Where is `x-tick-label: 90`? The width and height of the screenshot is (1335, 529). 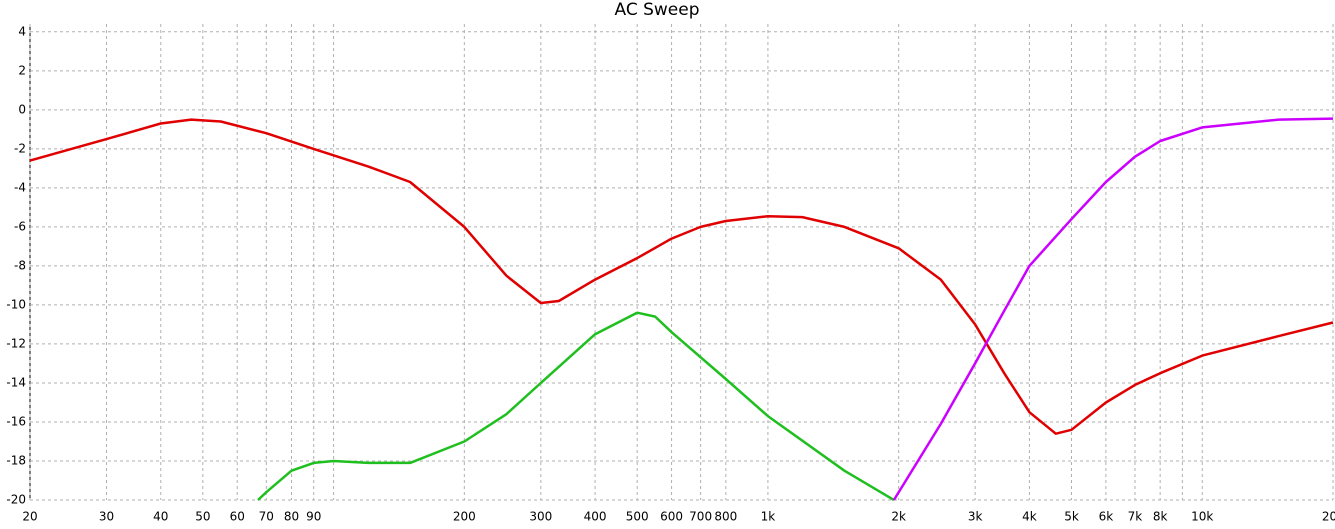 x-tick-label: 90 is located at coordinates (313, 517).